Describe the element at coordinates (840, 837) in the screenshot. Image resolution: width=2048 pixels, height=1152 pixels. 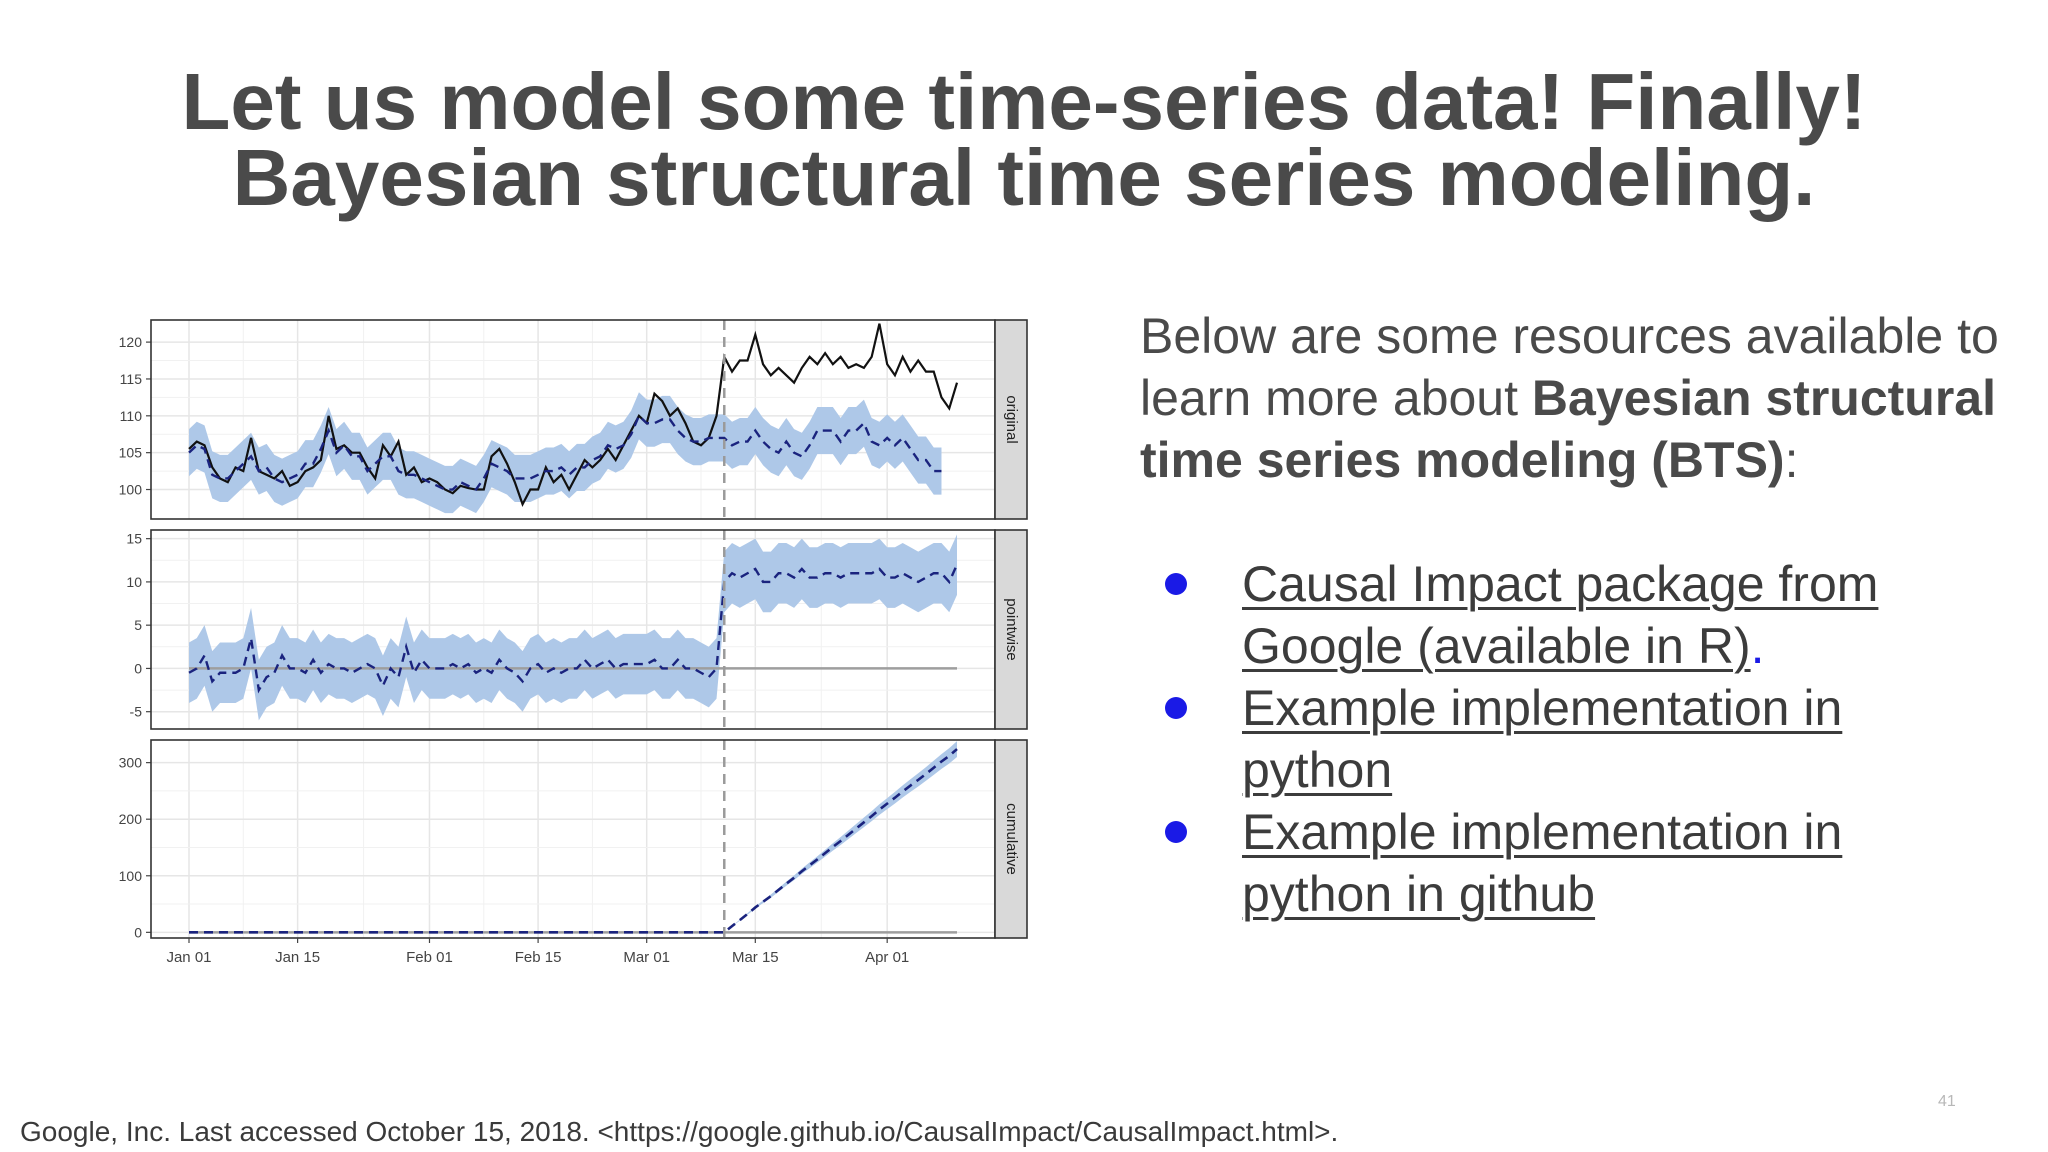
I see `cumulative-credible-band` at that location.